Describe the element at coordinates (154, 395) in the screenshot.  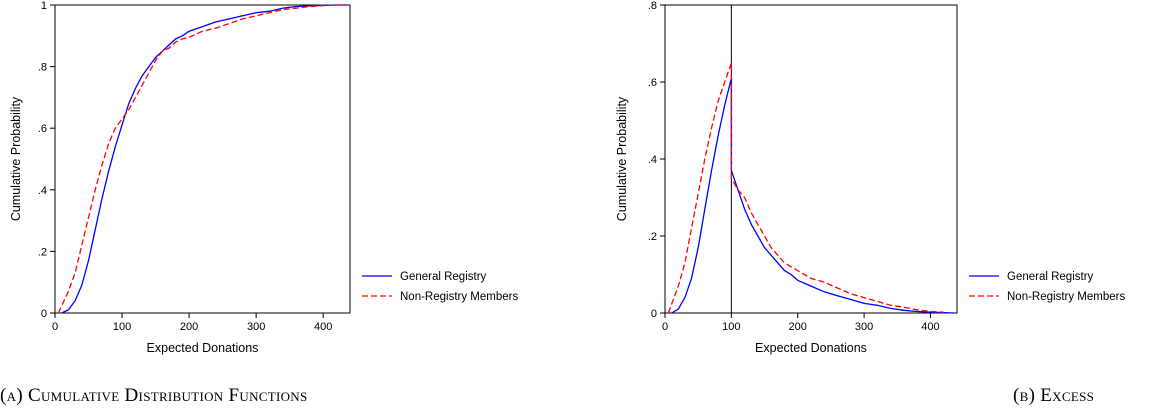
I see `caption-a: (a) Cumulative Distribution Functions` at that location.